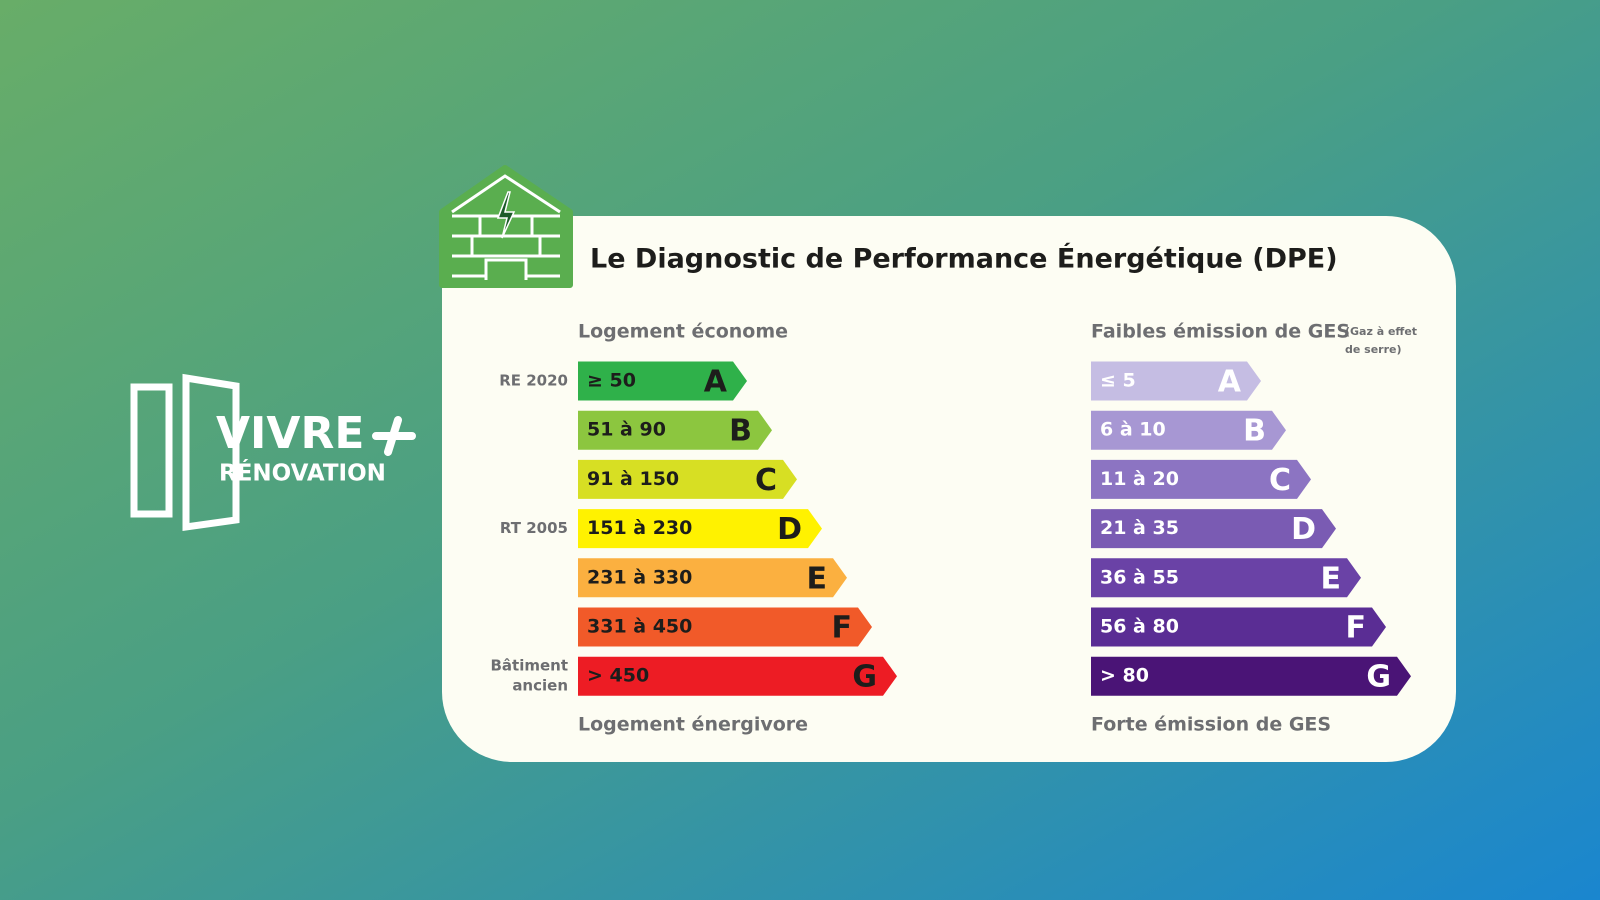 The image size is (1600, 900). Describe the element at coordinates (506, 226) in the screenshot. I see `house-icon` at that location.